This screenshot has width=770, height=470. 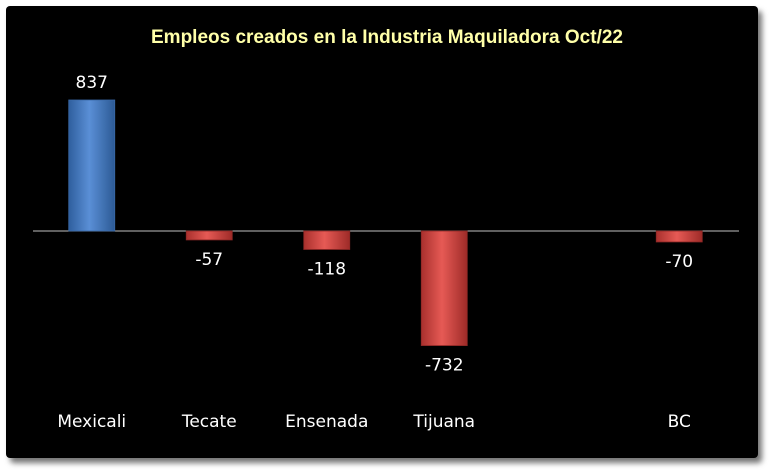 What do you see at coordinates (326, 269) in the screenshot?
I see `data-label-ensenada: -118` at bounding box center [326, 269].